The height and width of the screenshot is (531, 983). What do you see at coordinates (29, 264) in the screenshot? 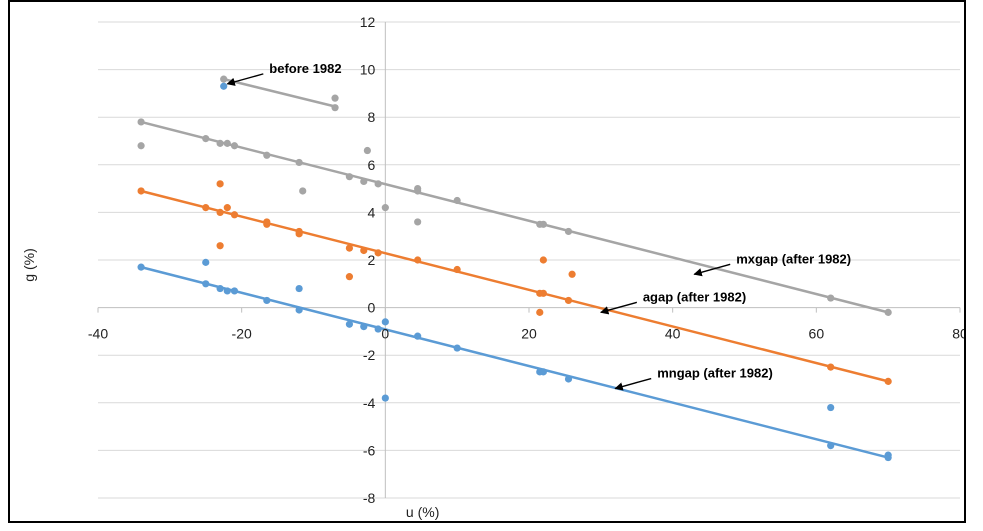
I see `y-axis-title: g (%)` at bounding box center [29, 264].